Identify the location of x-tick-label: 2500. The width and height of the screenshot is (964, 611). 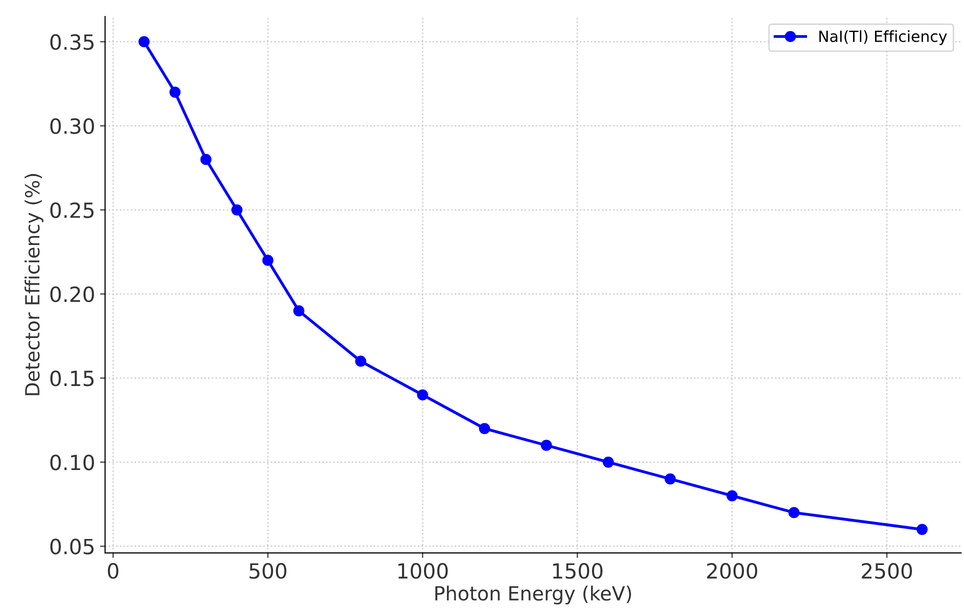
(887, 571).